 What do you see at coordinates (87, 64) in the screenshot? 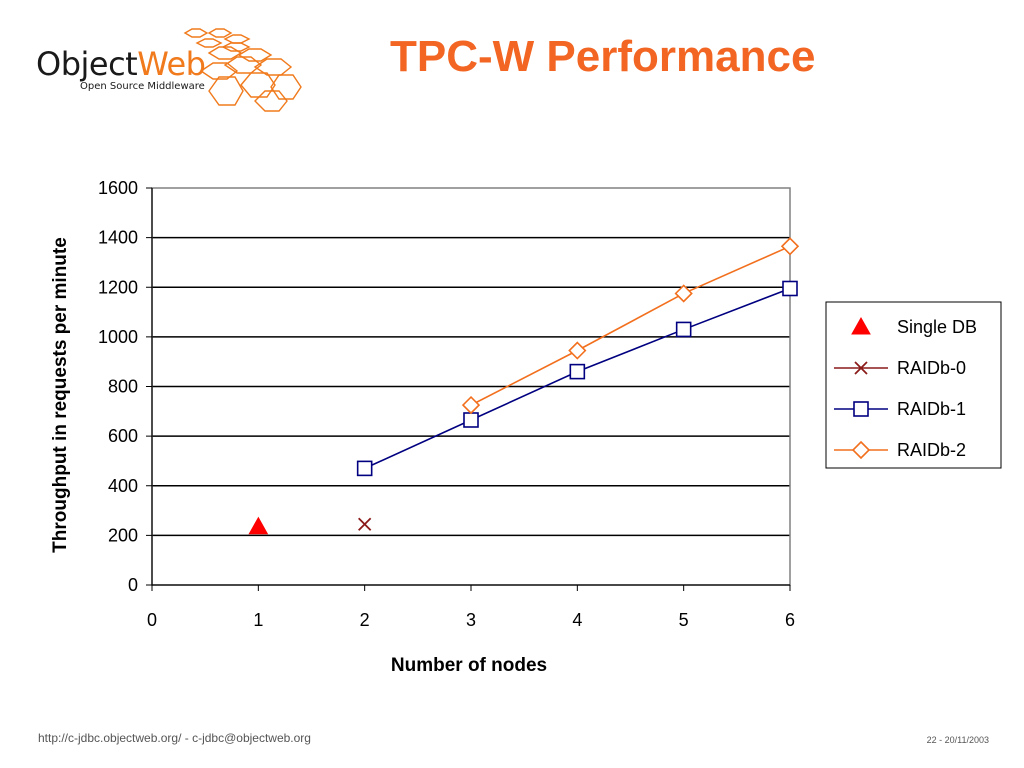
I see `logo-word-object: Object` at bounding box center [87, 64].